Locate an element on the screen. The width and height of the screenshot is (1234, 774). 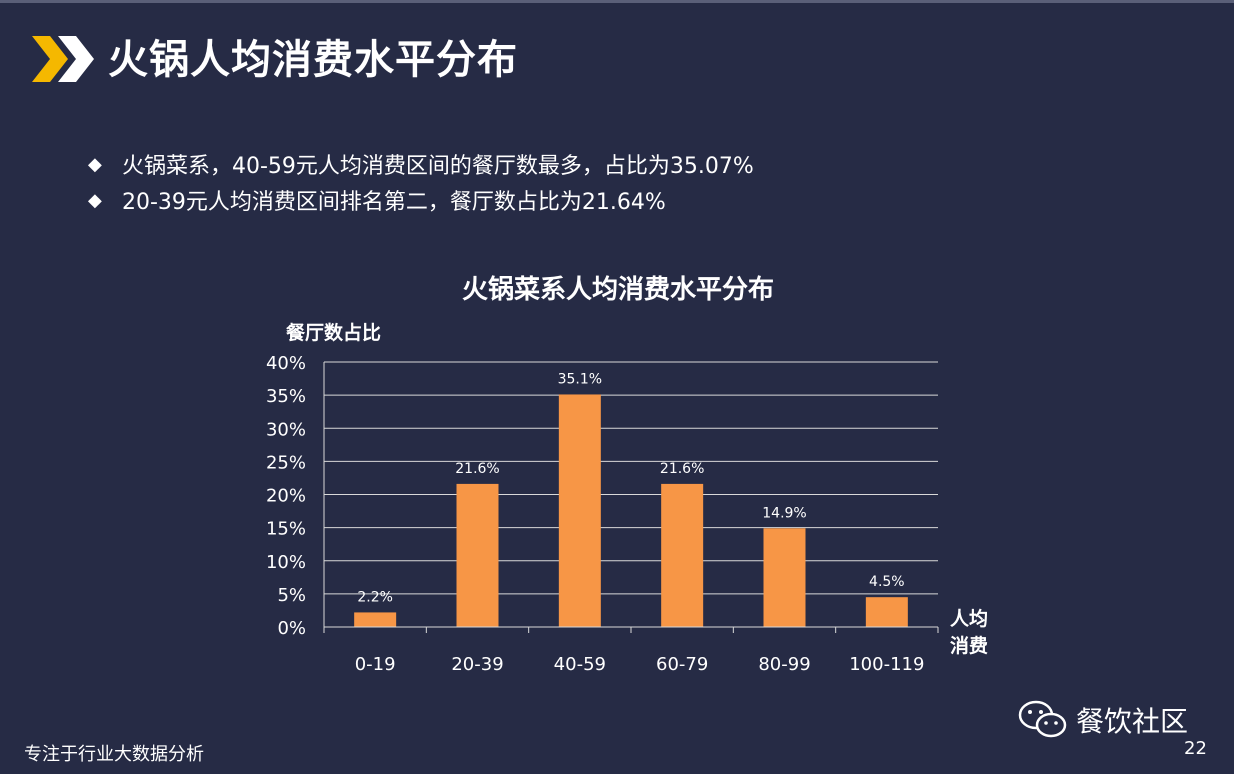
y-tick-label: 35% is located at coordinates (286, 396).